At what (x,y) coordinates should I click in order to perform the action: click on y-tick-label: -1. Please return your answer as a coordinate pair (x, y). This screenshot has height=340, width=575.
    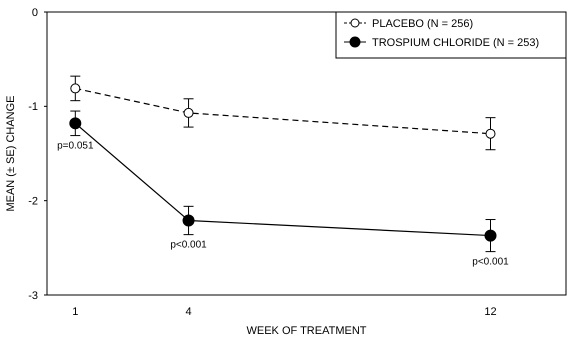
    Looking at the image, I should click on (33, 107).